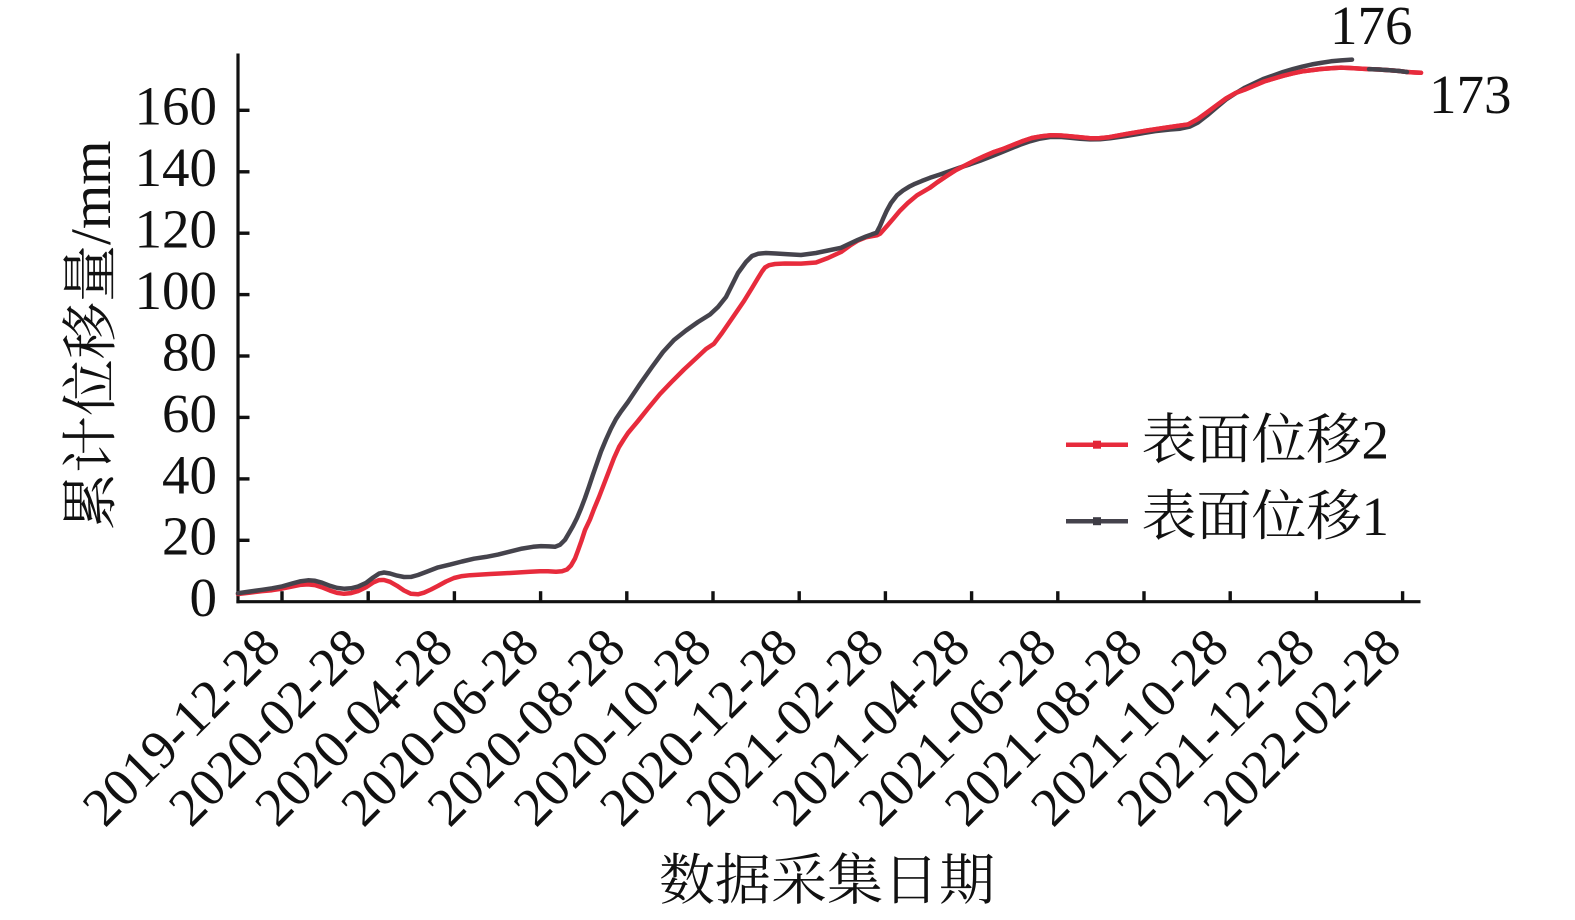 Image resolution: width=1575 pixels, height=920 pixels. I want to click on svg-text: 120, so click(176, 229).